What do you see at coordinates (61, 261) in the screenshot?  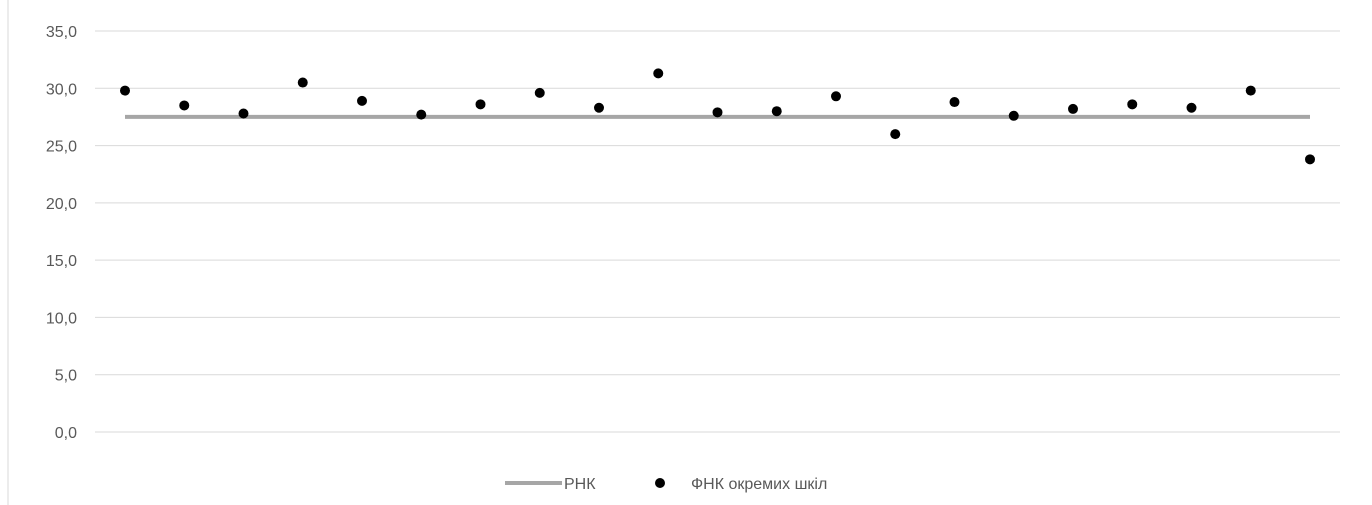 I see `y-tick-label: 15,0` at bounding box center [61, 261].